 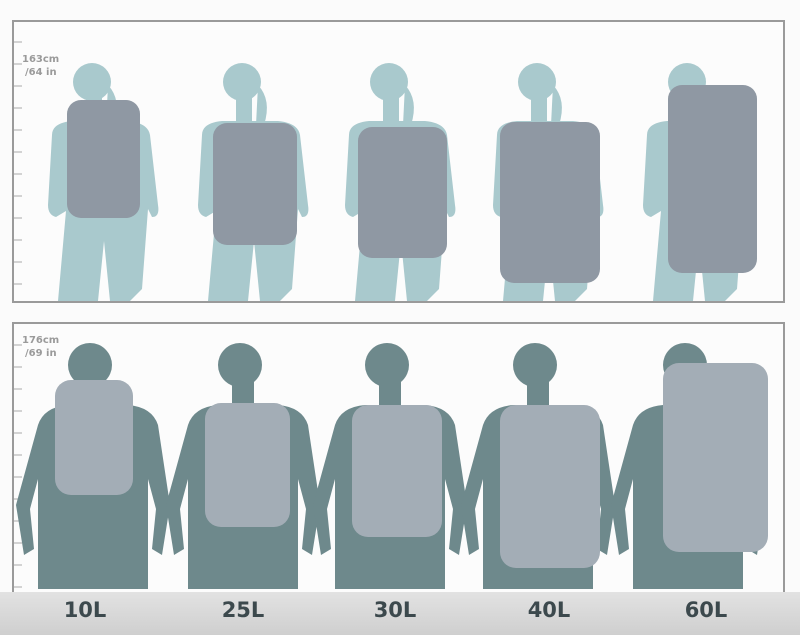 What do you see at coordinates (549, 610) in the screenshot?
I see `size-label-40l: 40L` at bounding box center [549, 610].